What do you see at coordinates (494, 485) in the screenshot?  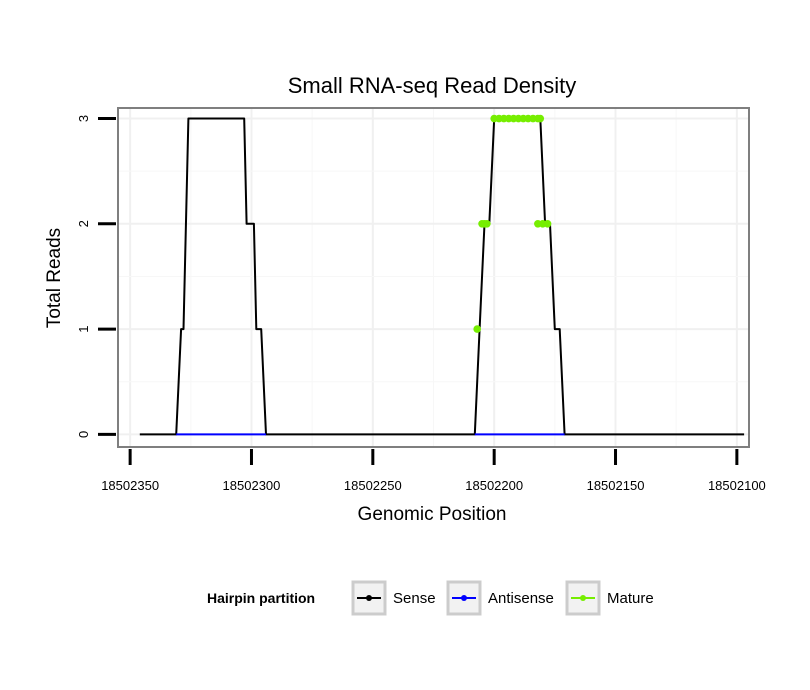 I see `x-tick-label: 18502200` at bounding box center [494, 485].